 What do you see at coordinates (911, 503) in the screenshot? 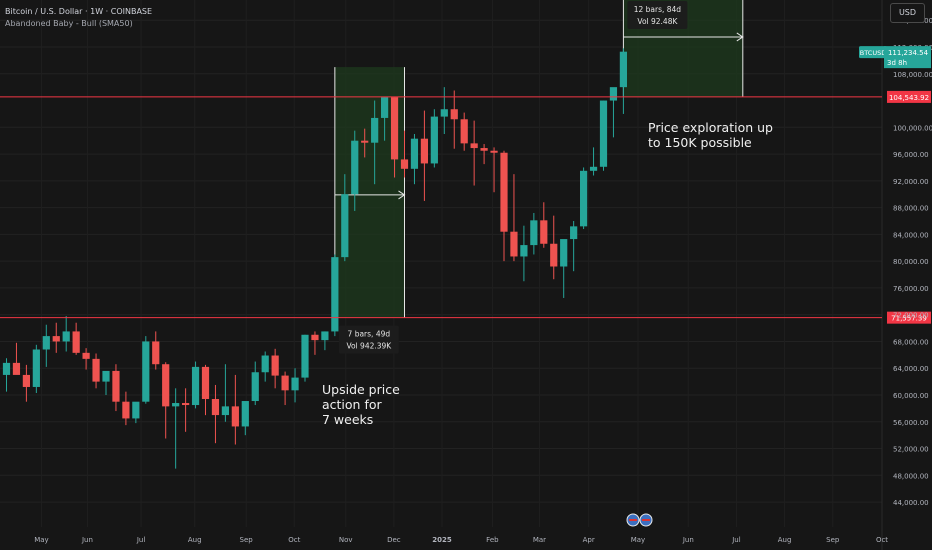
I see `y-tick-label: 44,000.00` at bounding box center [911, 503].